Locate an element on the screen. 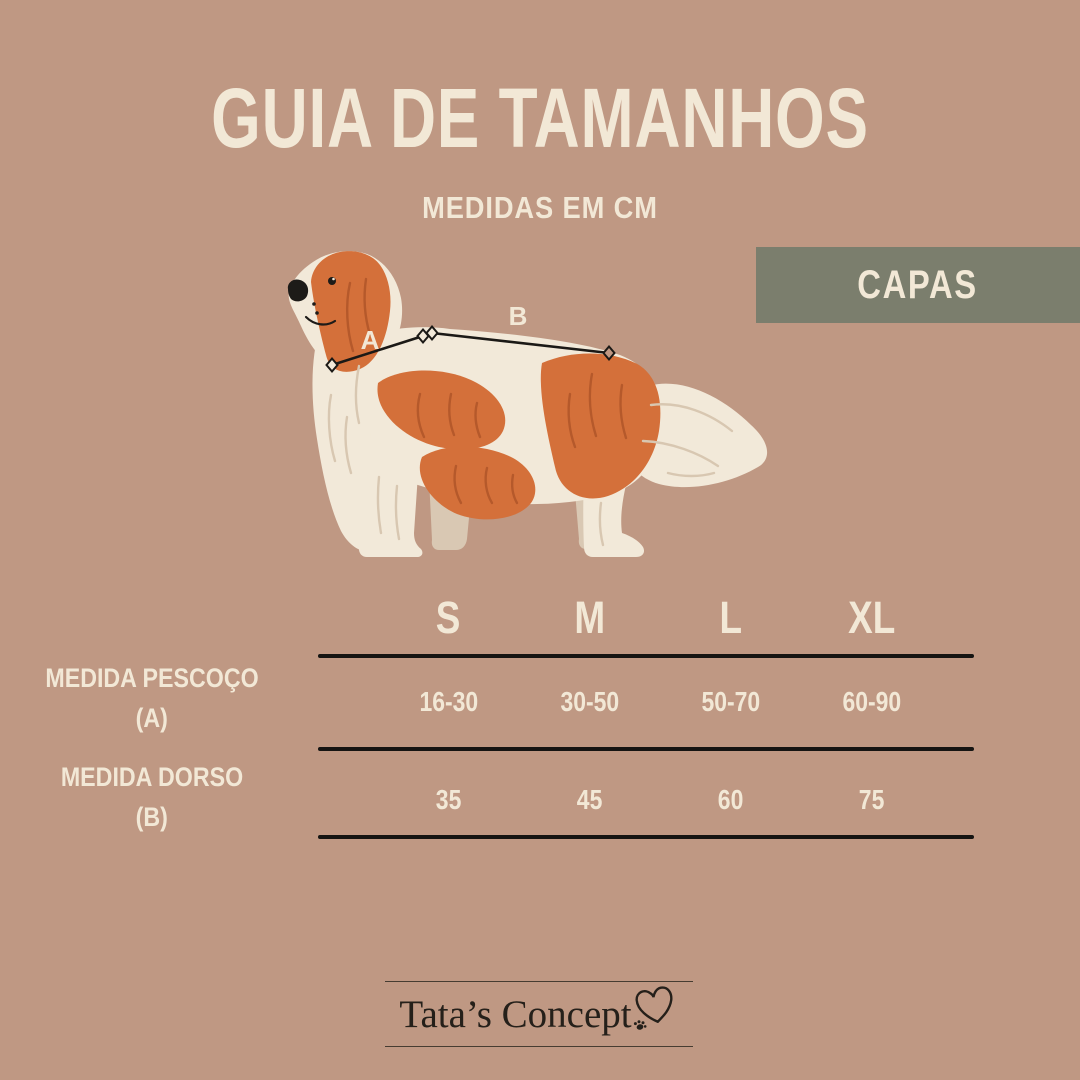 The width and height of the screenshot is (1080, 1080). table-cell: 45 is located at coordinates (589, 799).